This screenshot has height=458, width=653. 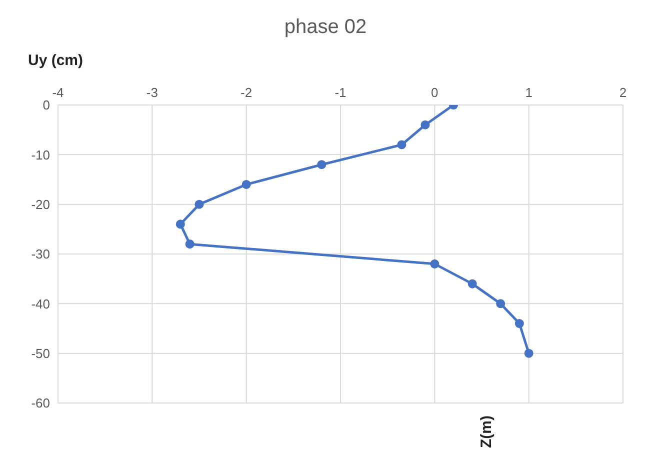 What do you see at coordinates (325, 27) in the screenshot?
I see `chart-title: phase 02` at bounding box center [325, 27].